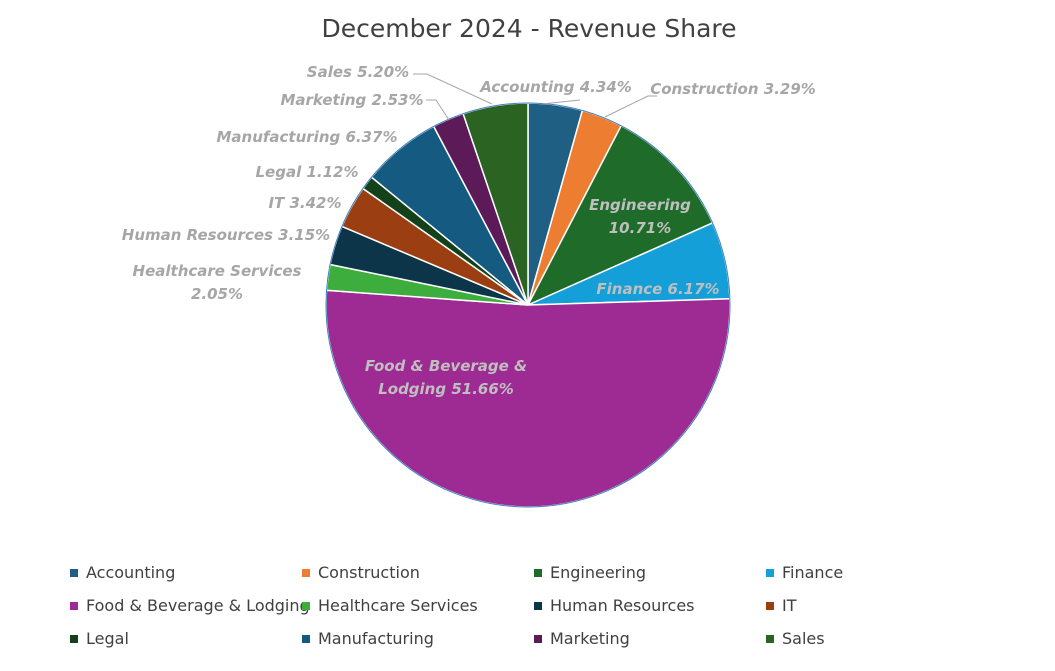 This screenshot has width=1055, height=671. What do you see at coordinates (398, 605) in the screenshot?
I see `legend-label: Healthcare Services` at bounding box center [398, 605].